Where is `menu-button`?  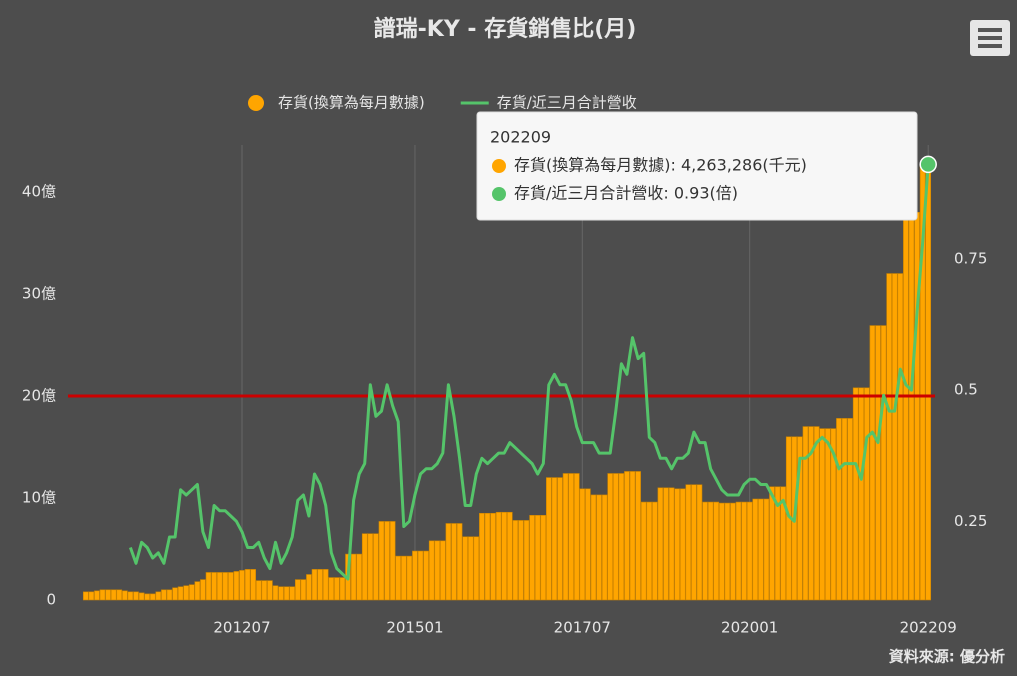
menu-button is located at coordinates (990, 38).